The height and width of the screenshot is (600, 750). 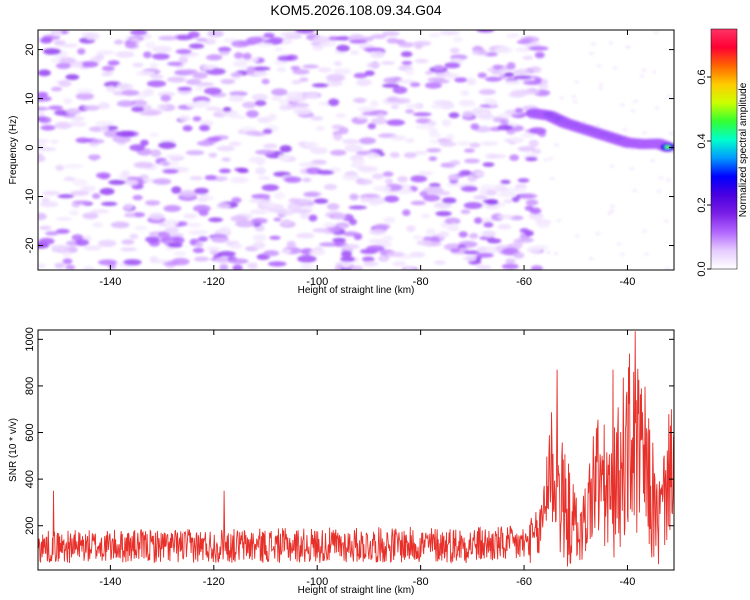 What do you see at coordinates (214, 582) in the screenshot?
I see `x-tick-label: -120` at bounding box center [214, 582].